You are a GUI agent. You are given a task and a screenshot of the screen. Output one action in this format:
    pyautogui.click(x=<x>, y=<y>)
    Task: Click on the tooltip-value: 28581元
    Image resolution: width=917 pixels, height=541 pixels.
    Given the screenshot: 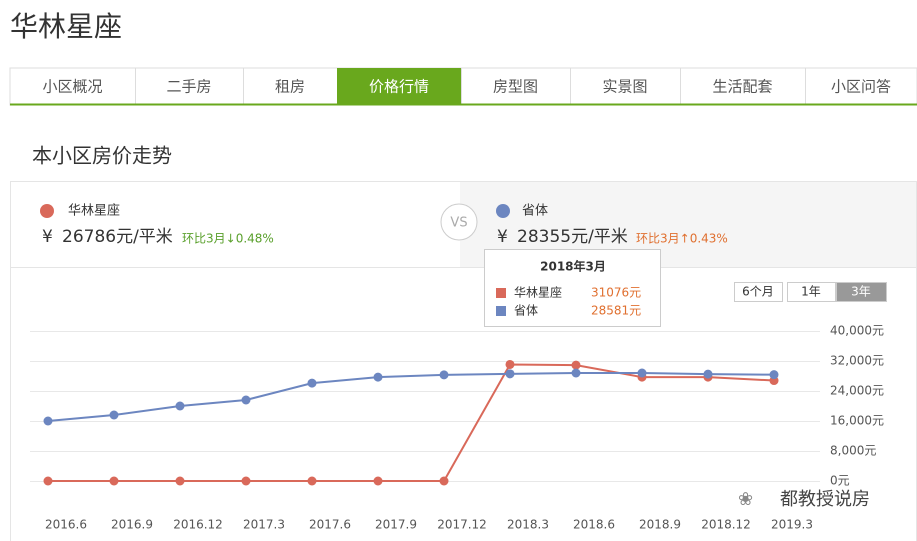 What is the action you would take?
    pyautogui.click(x=616, y=311)
    